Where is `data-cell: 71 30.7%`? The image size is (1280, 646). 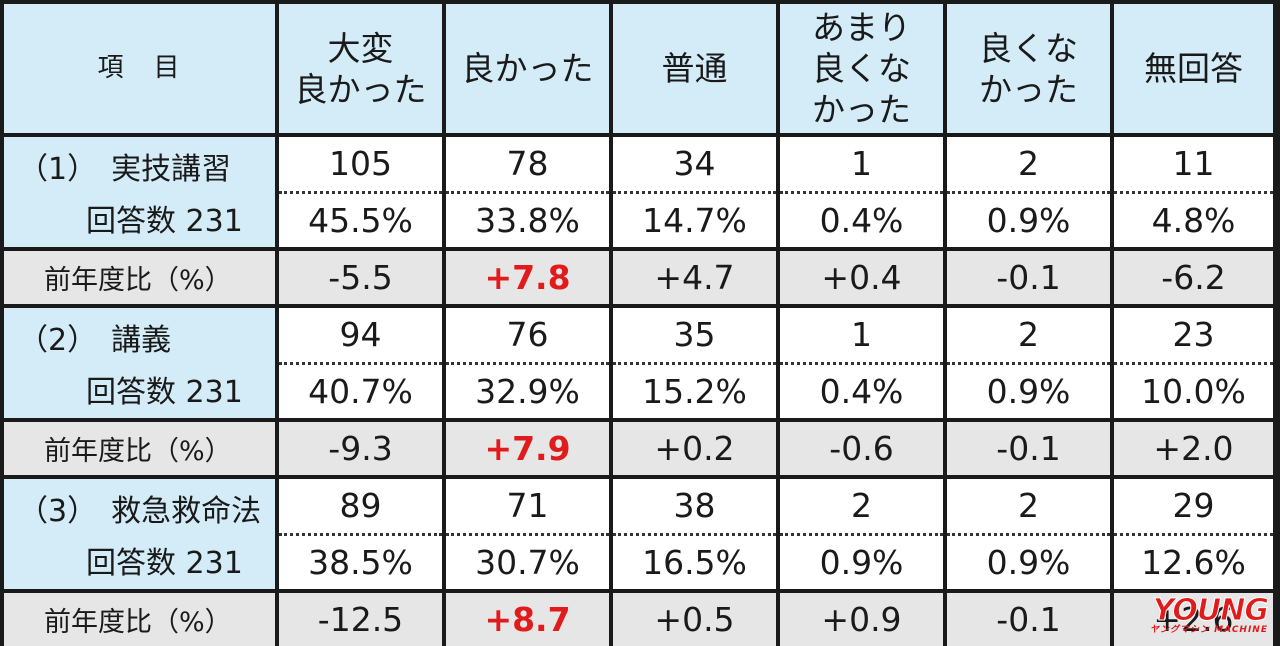 data-cell: 71 30.7% is located at coordinates (527, 534).